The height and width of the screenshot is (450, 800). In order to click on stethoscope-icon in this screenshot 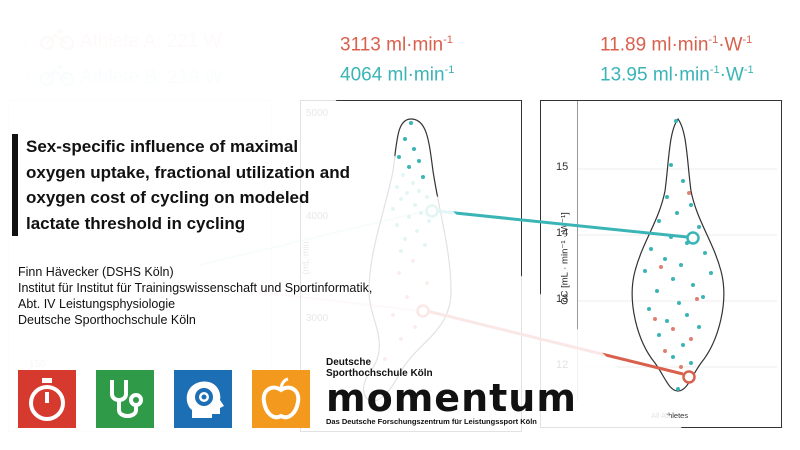, I will do `click(126, 399)`.